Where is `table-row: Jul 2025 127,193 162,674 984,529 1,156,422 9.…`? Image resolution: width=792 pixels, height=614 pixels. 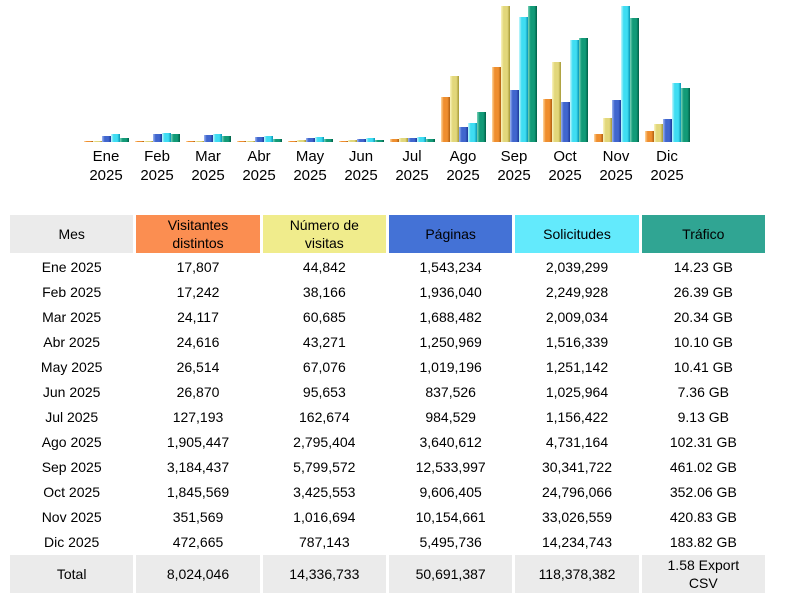
table-row: Jul 2025 127,193 162,674 984,529 1,156,422 9.… is located at coordinates (387, 416).